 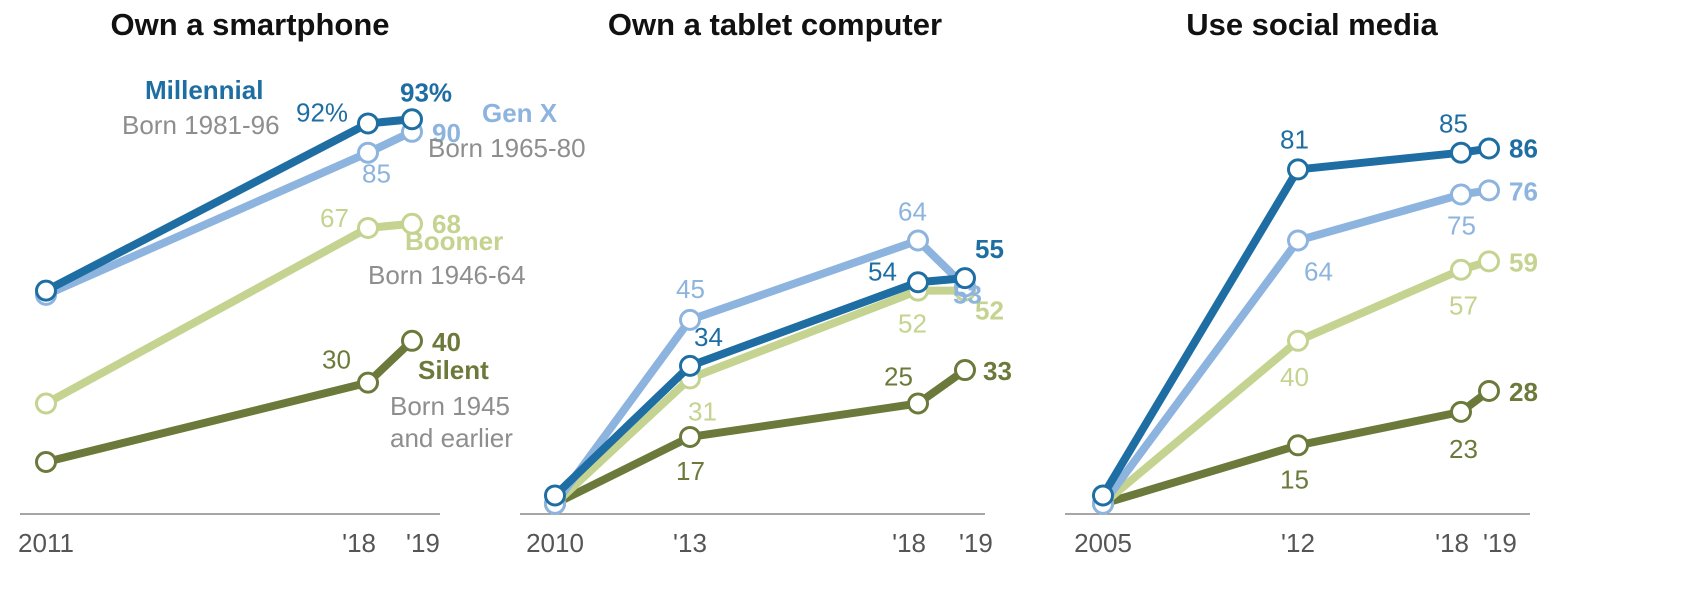 I want to click on data-label: 23, so click(x=1463, y=449).